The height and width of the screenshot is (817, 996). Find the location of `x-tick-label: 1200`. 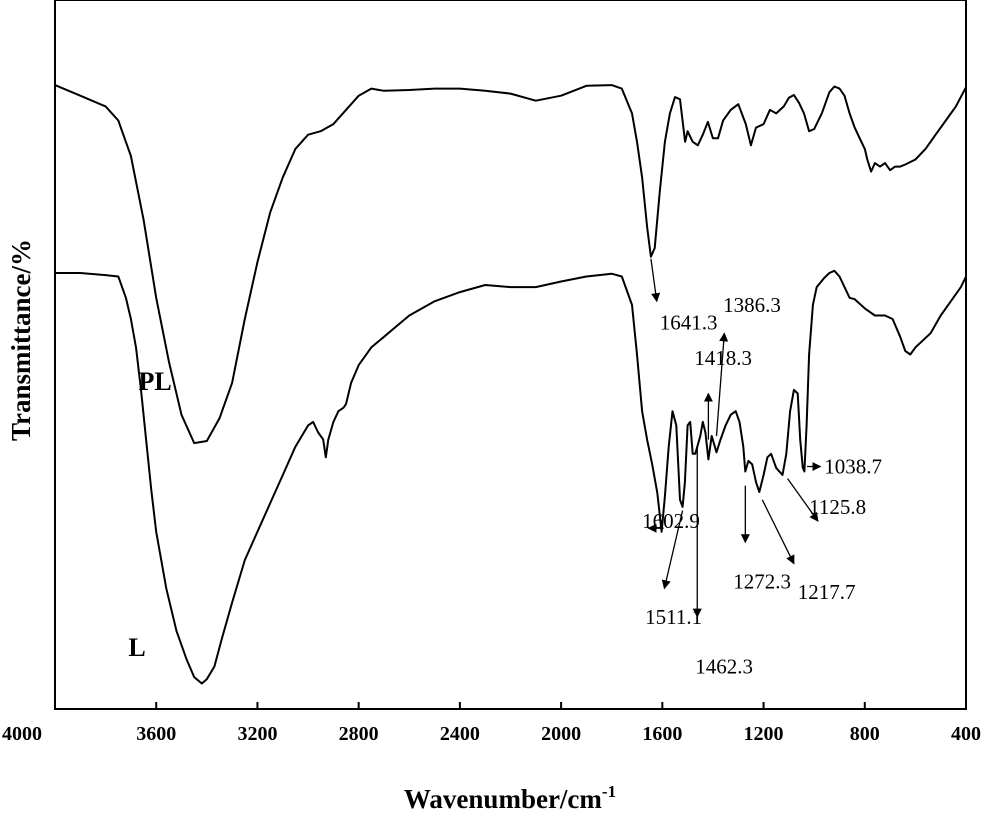

x-tick-label: 1200 is located at coordinates (764, 734).